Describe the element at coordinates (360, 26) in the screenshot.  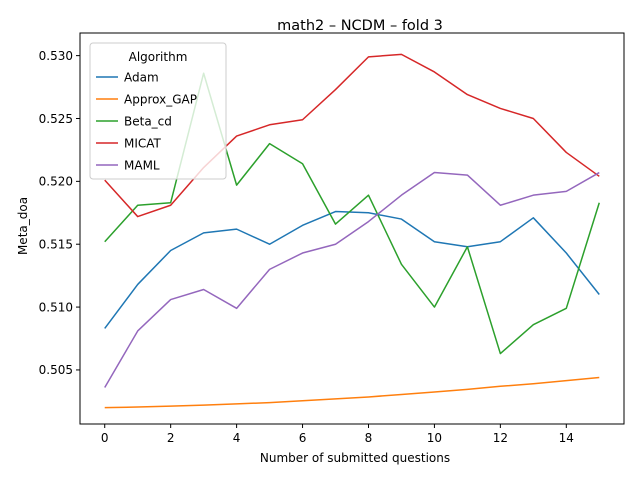
I see `chart-title: math2 – NCDM – fold 3` at that location.